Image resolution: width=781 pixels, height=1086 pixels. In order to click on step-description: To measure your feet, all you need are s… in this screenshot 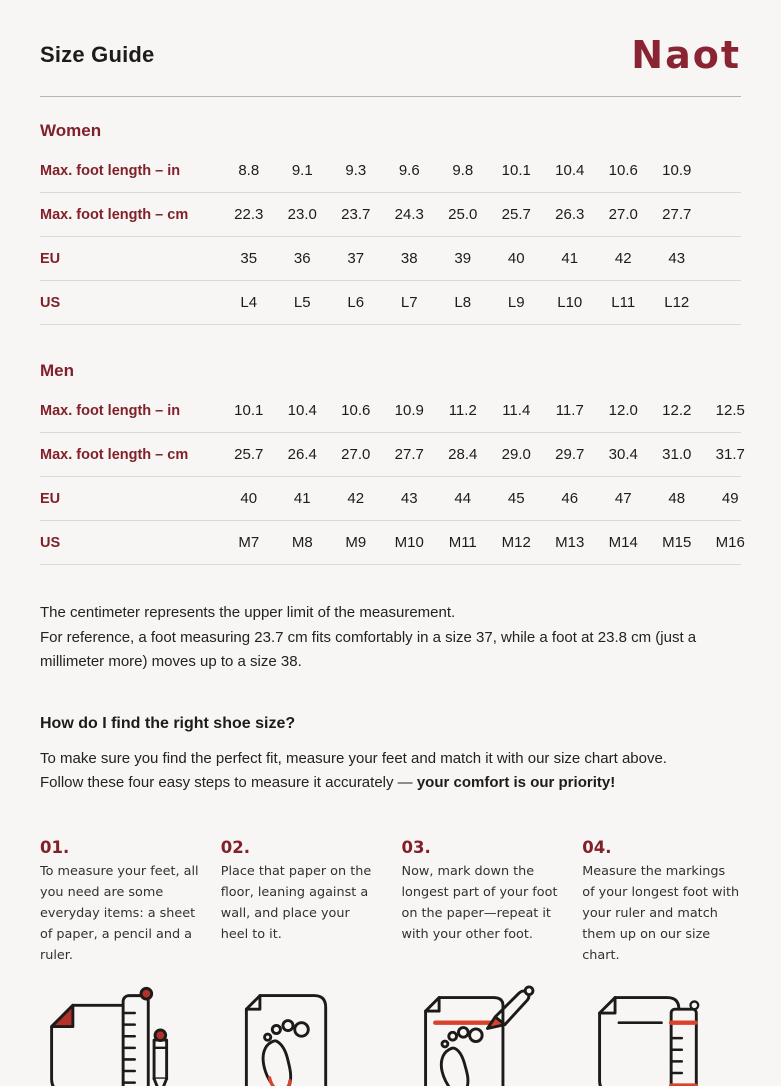, I will do `click(119, 913)`.